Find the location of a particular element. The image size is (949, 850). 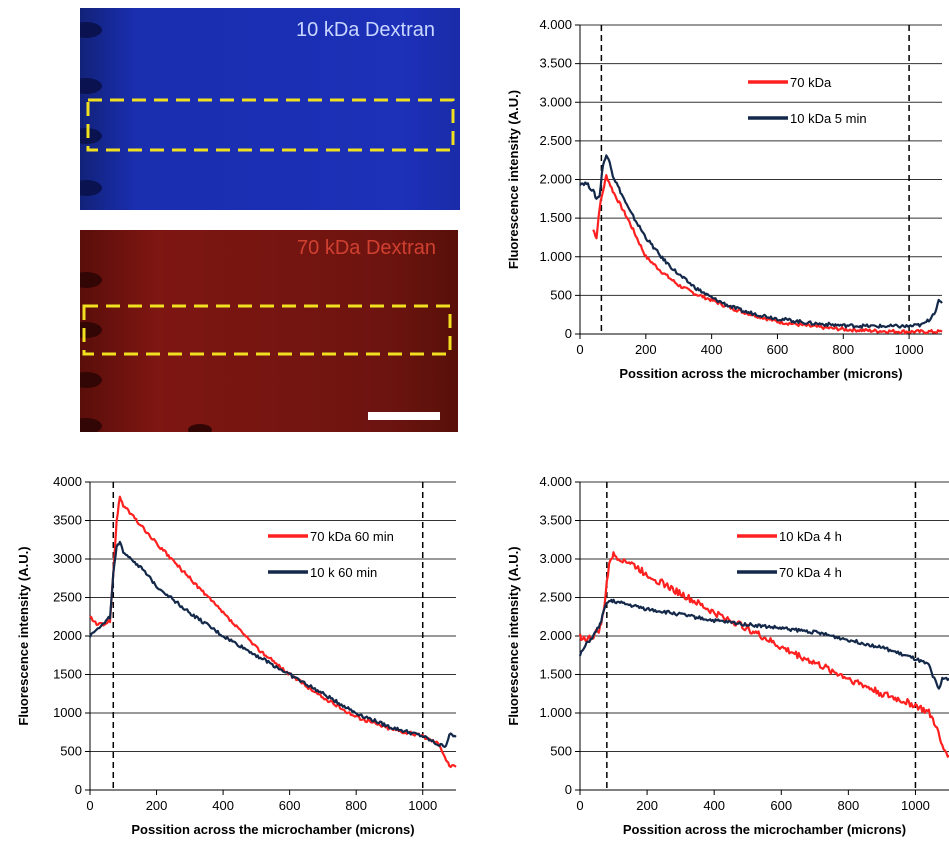

y-tick-label: 1500 is located at coordinates (67, 674).